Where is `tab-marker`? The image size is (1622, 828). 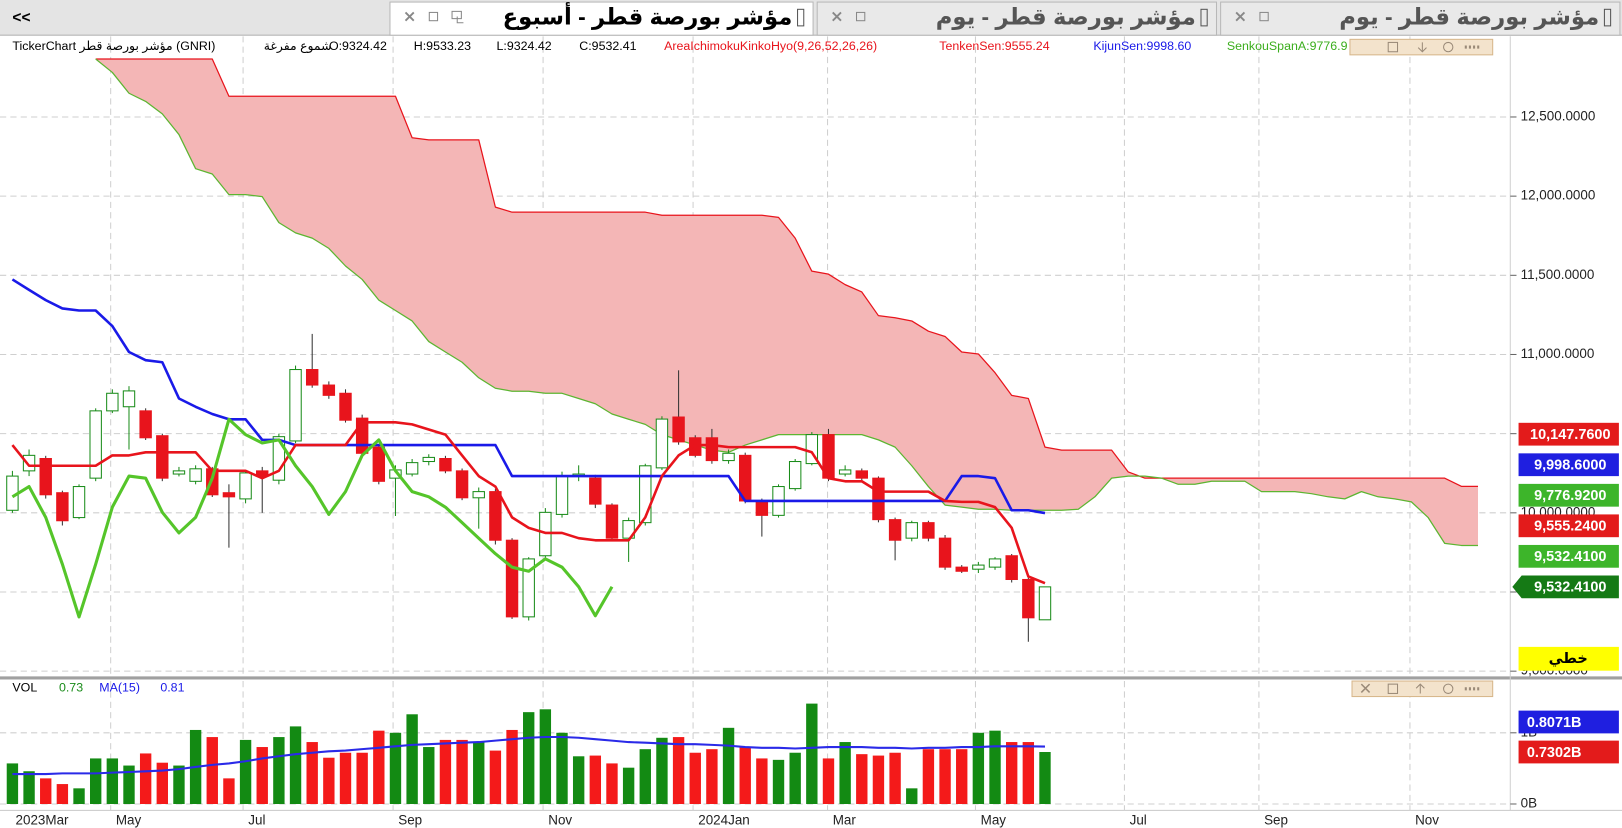 tab-marker is located at coordinates (1607, 17).